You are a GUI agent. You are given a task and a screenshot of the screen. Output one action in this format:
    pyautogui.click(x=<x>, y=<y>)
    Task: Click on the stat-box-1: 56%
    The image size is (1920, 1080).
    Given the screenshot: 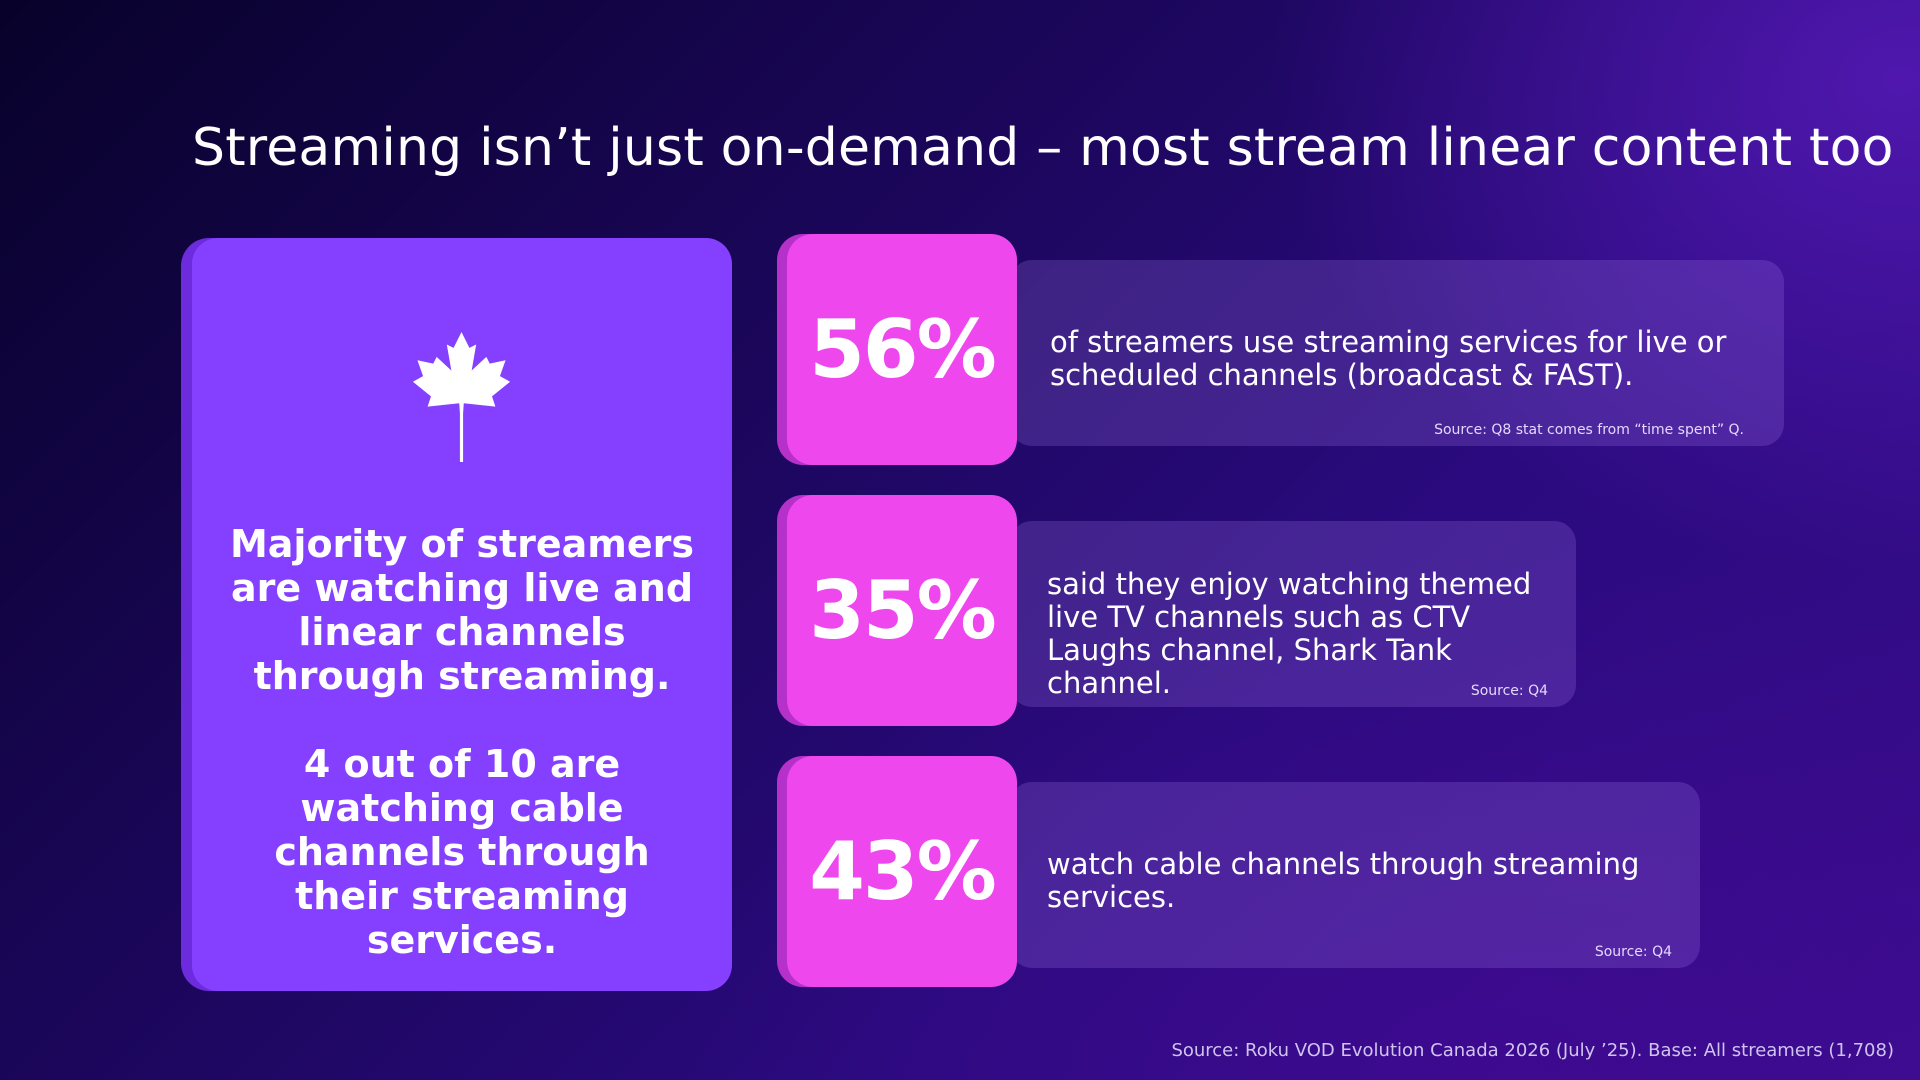 What is the action you would take?
    pyautogui.click(x=902, y=349)
    